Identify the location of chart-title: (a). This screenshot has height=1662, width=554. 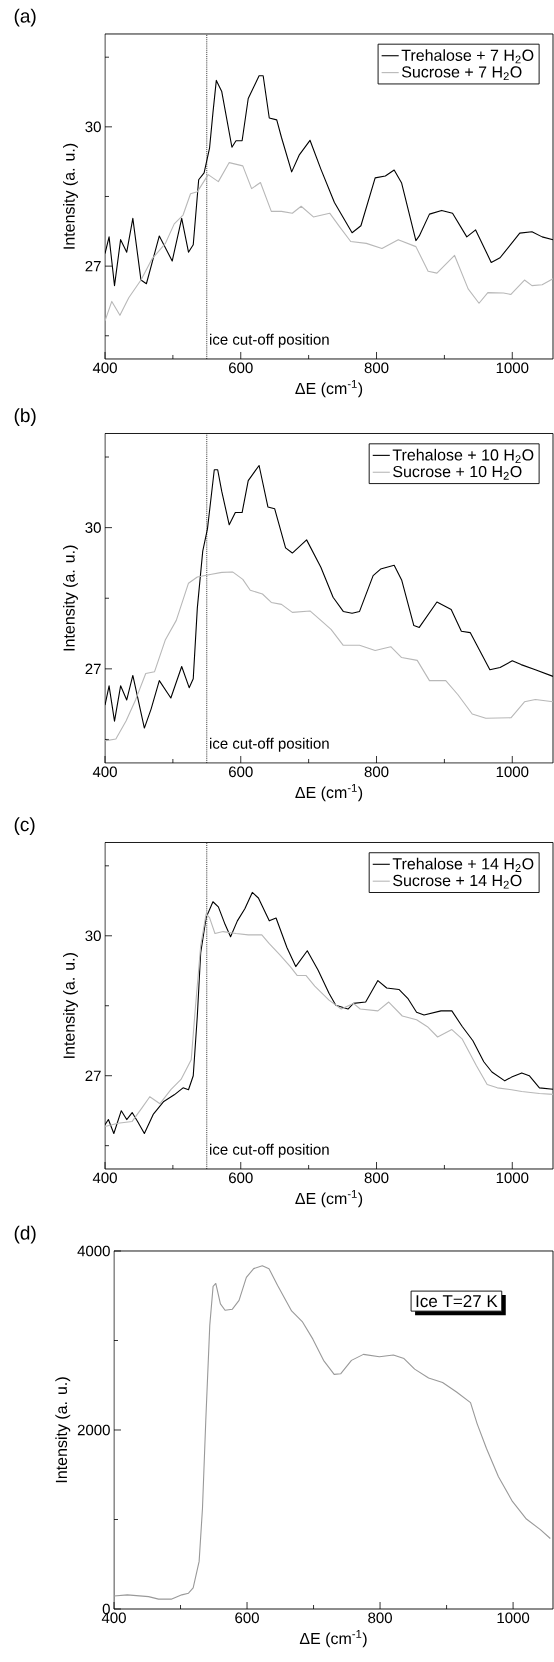
(25, 17).